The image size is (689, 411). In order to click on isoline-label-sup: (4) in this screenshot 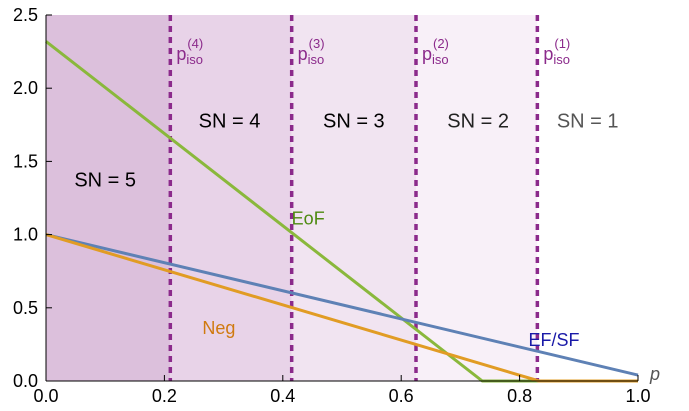, I will do `click(195, 43)`.